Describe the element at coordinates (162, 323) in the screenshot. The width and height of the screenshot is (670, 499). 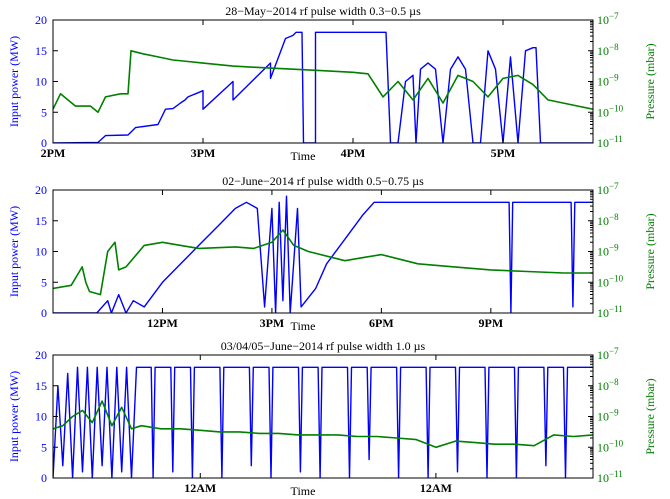
I see `x-tick-label: 12PM` at that location.